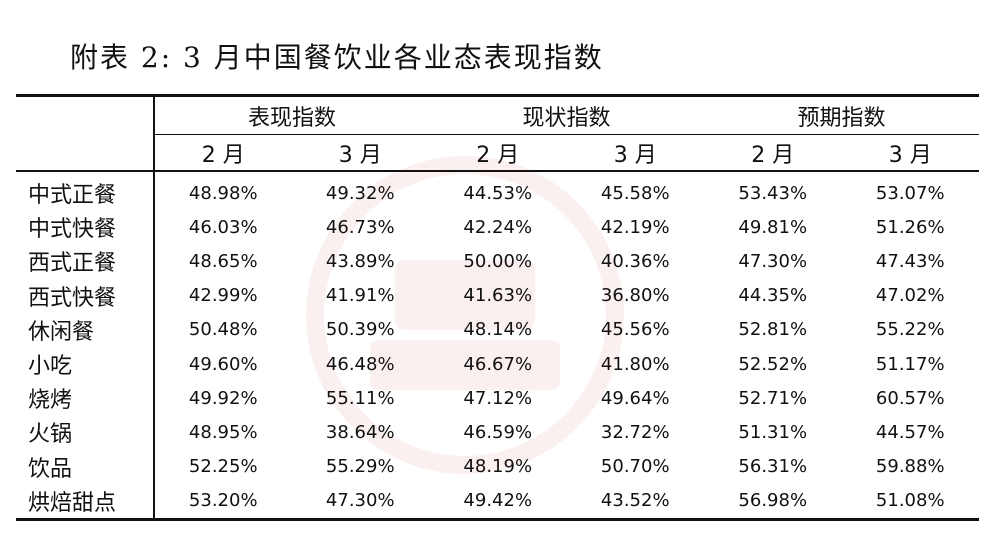 This screenshot has width=1000, height=556. I want to click on value-cell: 53.43%, so click(773, 193).